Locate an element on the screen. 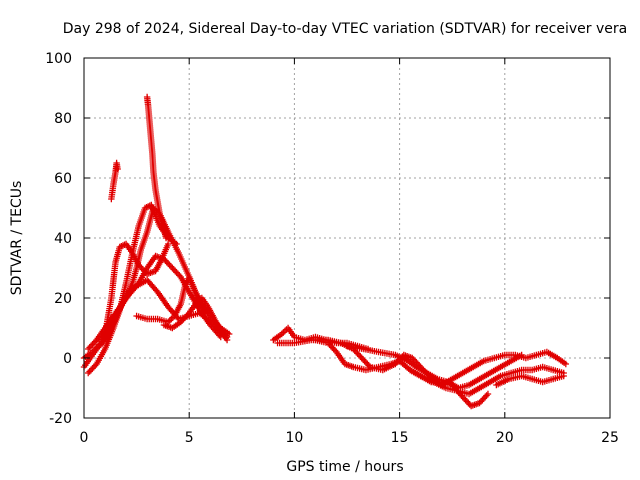 The height and width of the screenshot is (480, 640). x-tick-label: 5 is located at coordinates (189, 438).